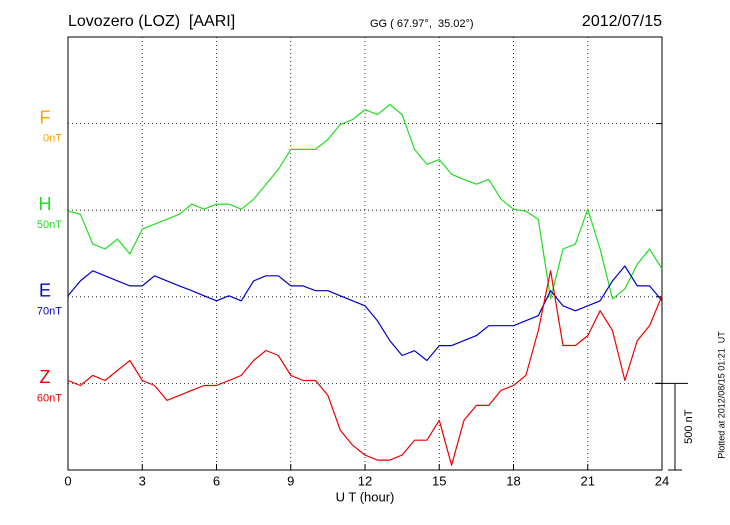 The height and width of the screenshot is (525, 730). What do you see at coordinates (49, 398) in the screenshot?
I see `baseline-label: 60nT` at bounding box center [49, 398].